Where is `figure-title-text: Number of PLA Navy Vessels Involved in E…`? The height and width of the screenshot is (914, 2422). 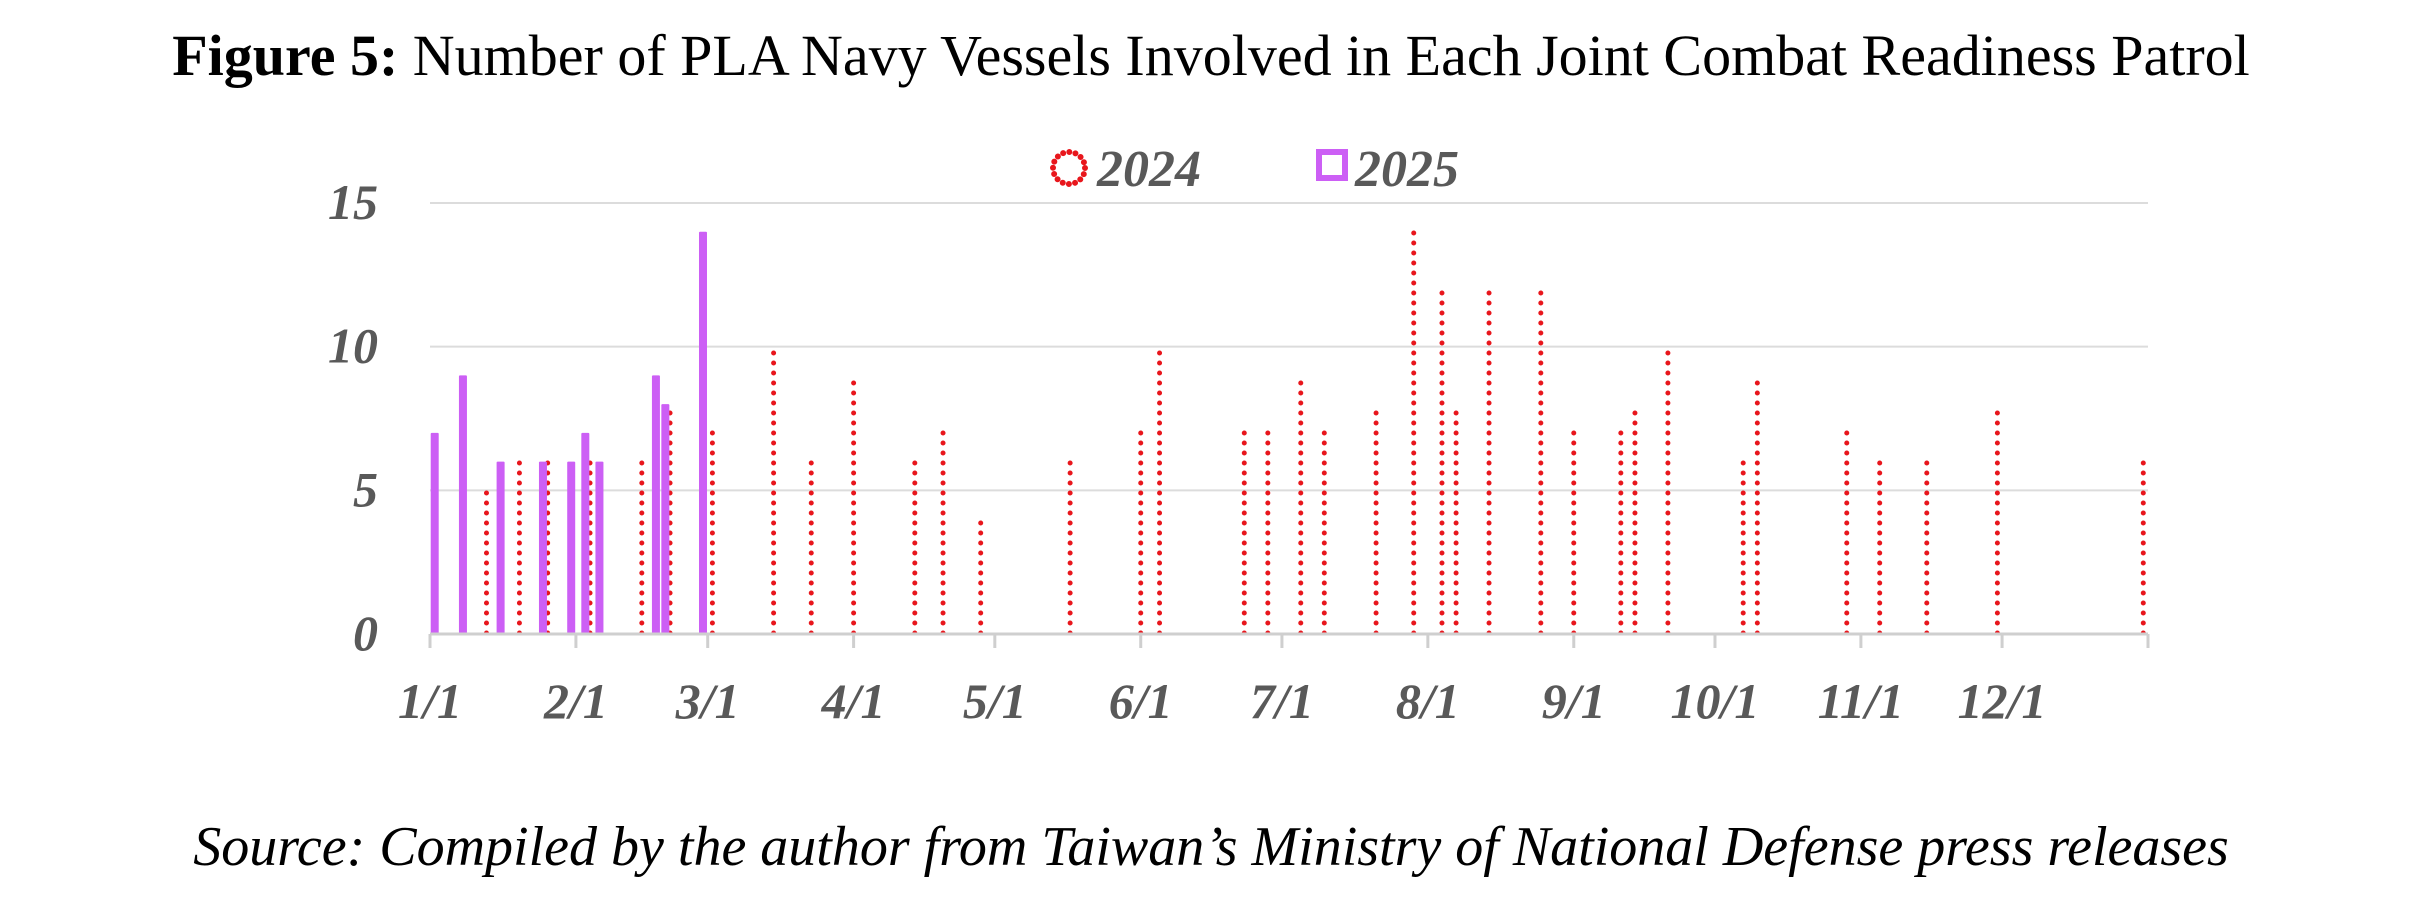 figure-title-text: Number of PLA Navy Vessels Involved in E… is located at coordinates (1331, 55).